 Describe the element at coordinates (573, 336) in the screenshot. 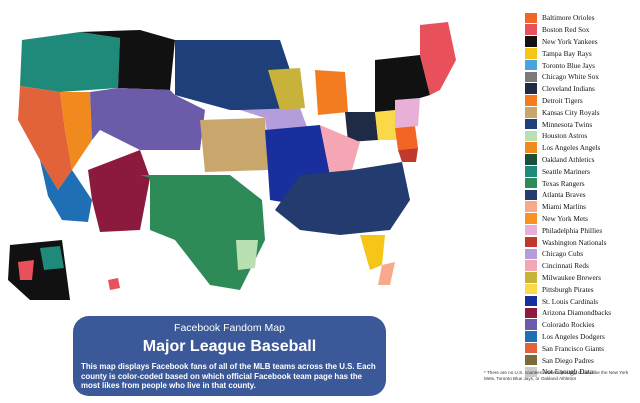

I see `legend-label: Los Angeles Dodgers` at that location.